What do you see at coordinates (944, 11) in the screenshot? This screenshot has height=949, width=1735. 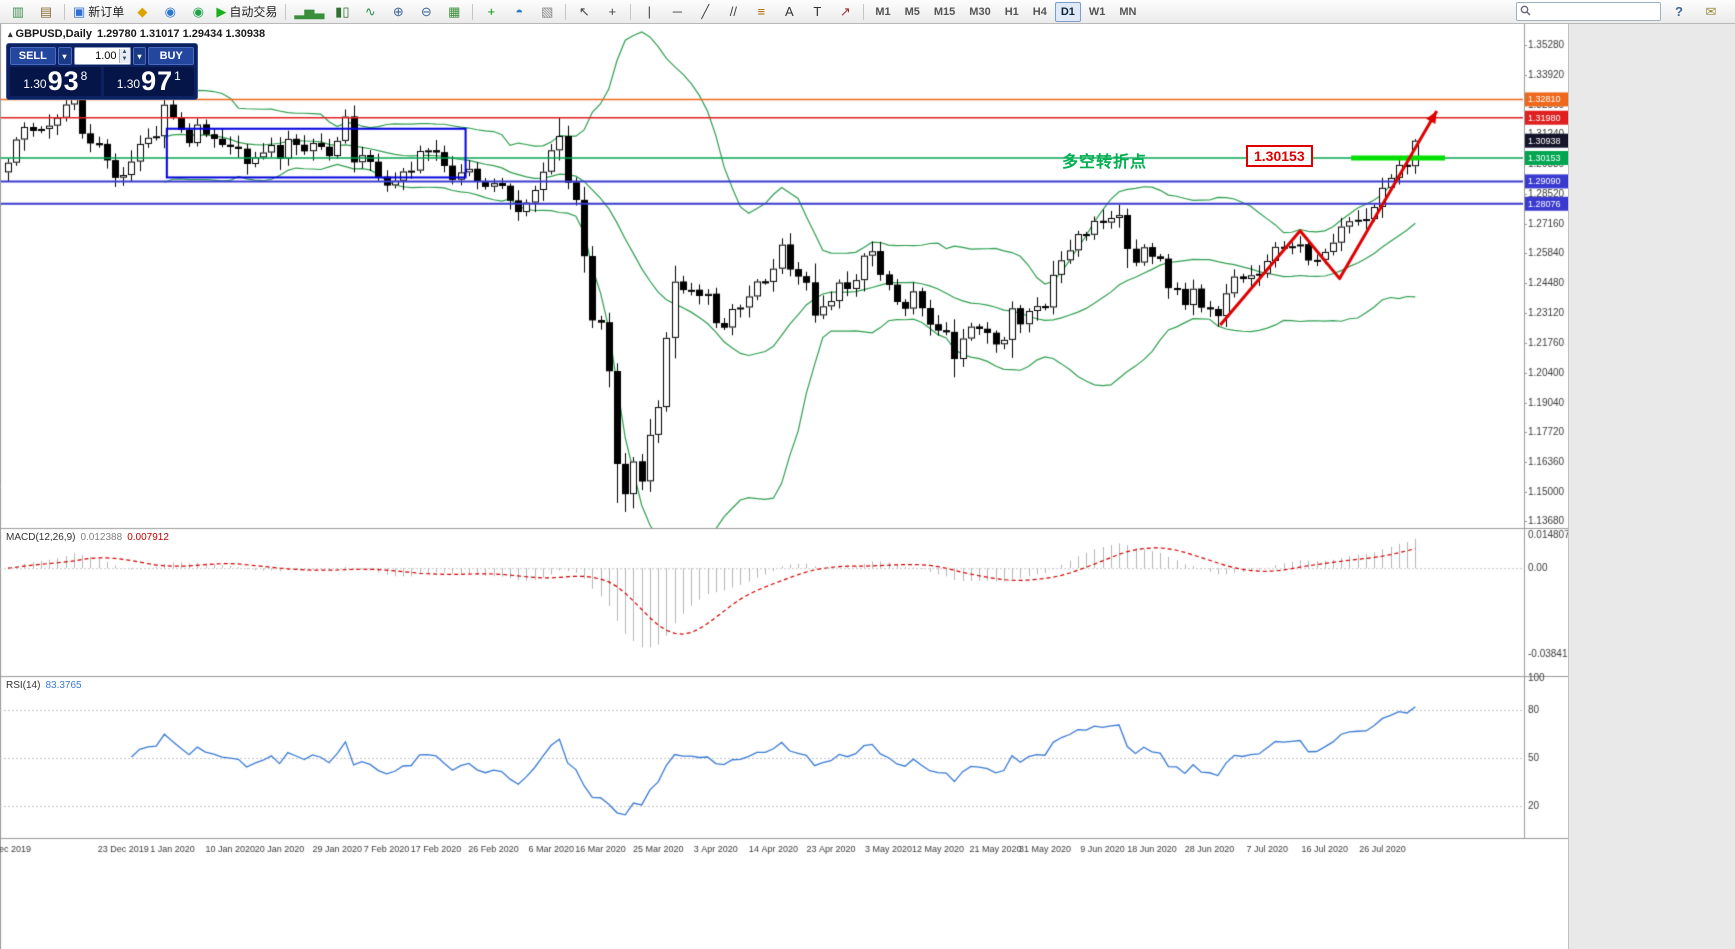 I see `timeframe-m15-button: M15` at bounding box center [944, 11].